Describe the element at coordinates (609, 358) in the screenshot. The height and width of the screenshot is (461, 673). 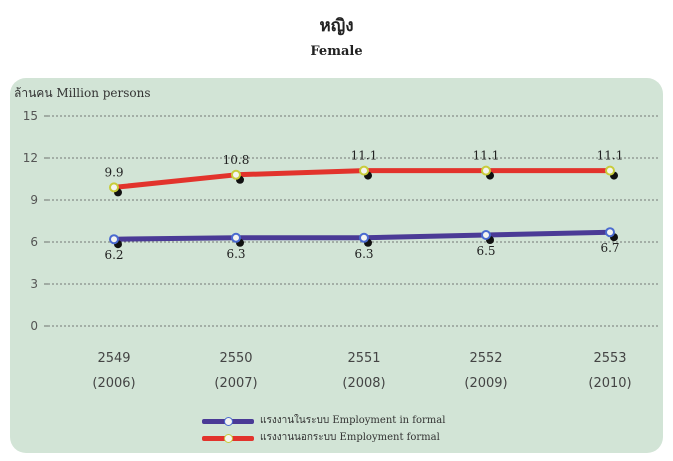
I see `x-tick-label-year: 2553` at that location.